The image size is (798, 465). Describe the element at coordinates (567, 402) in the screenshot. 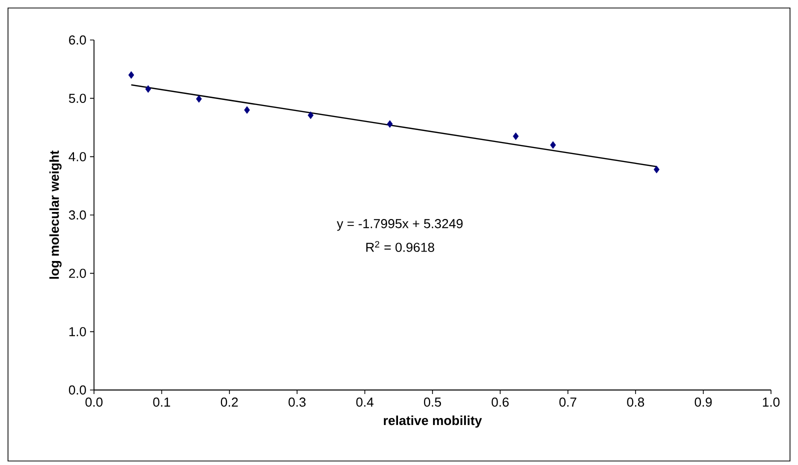

I see `x-tick-label: 0.7` at that location.